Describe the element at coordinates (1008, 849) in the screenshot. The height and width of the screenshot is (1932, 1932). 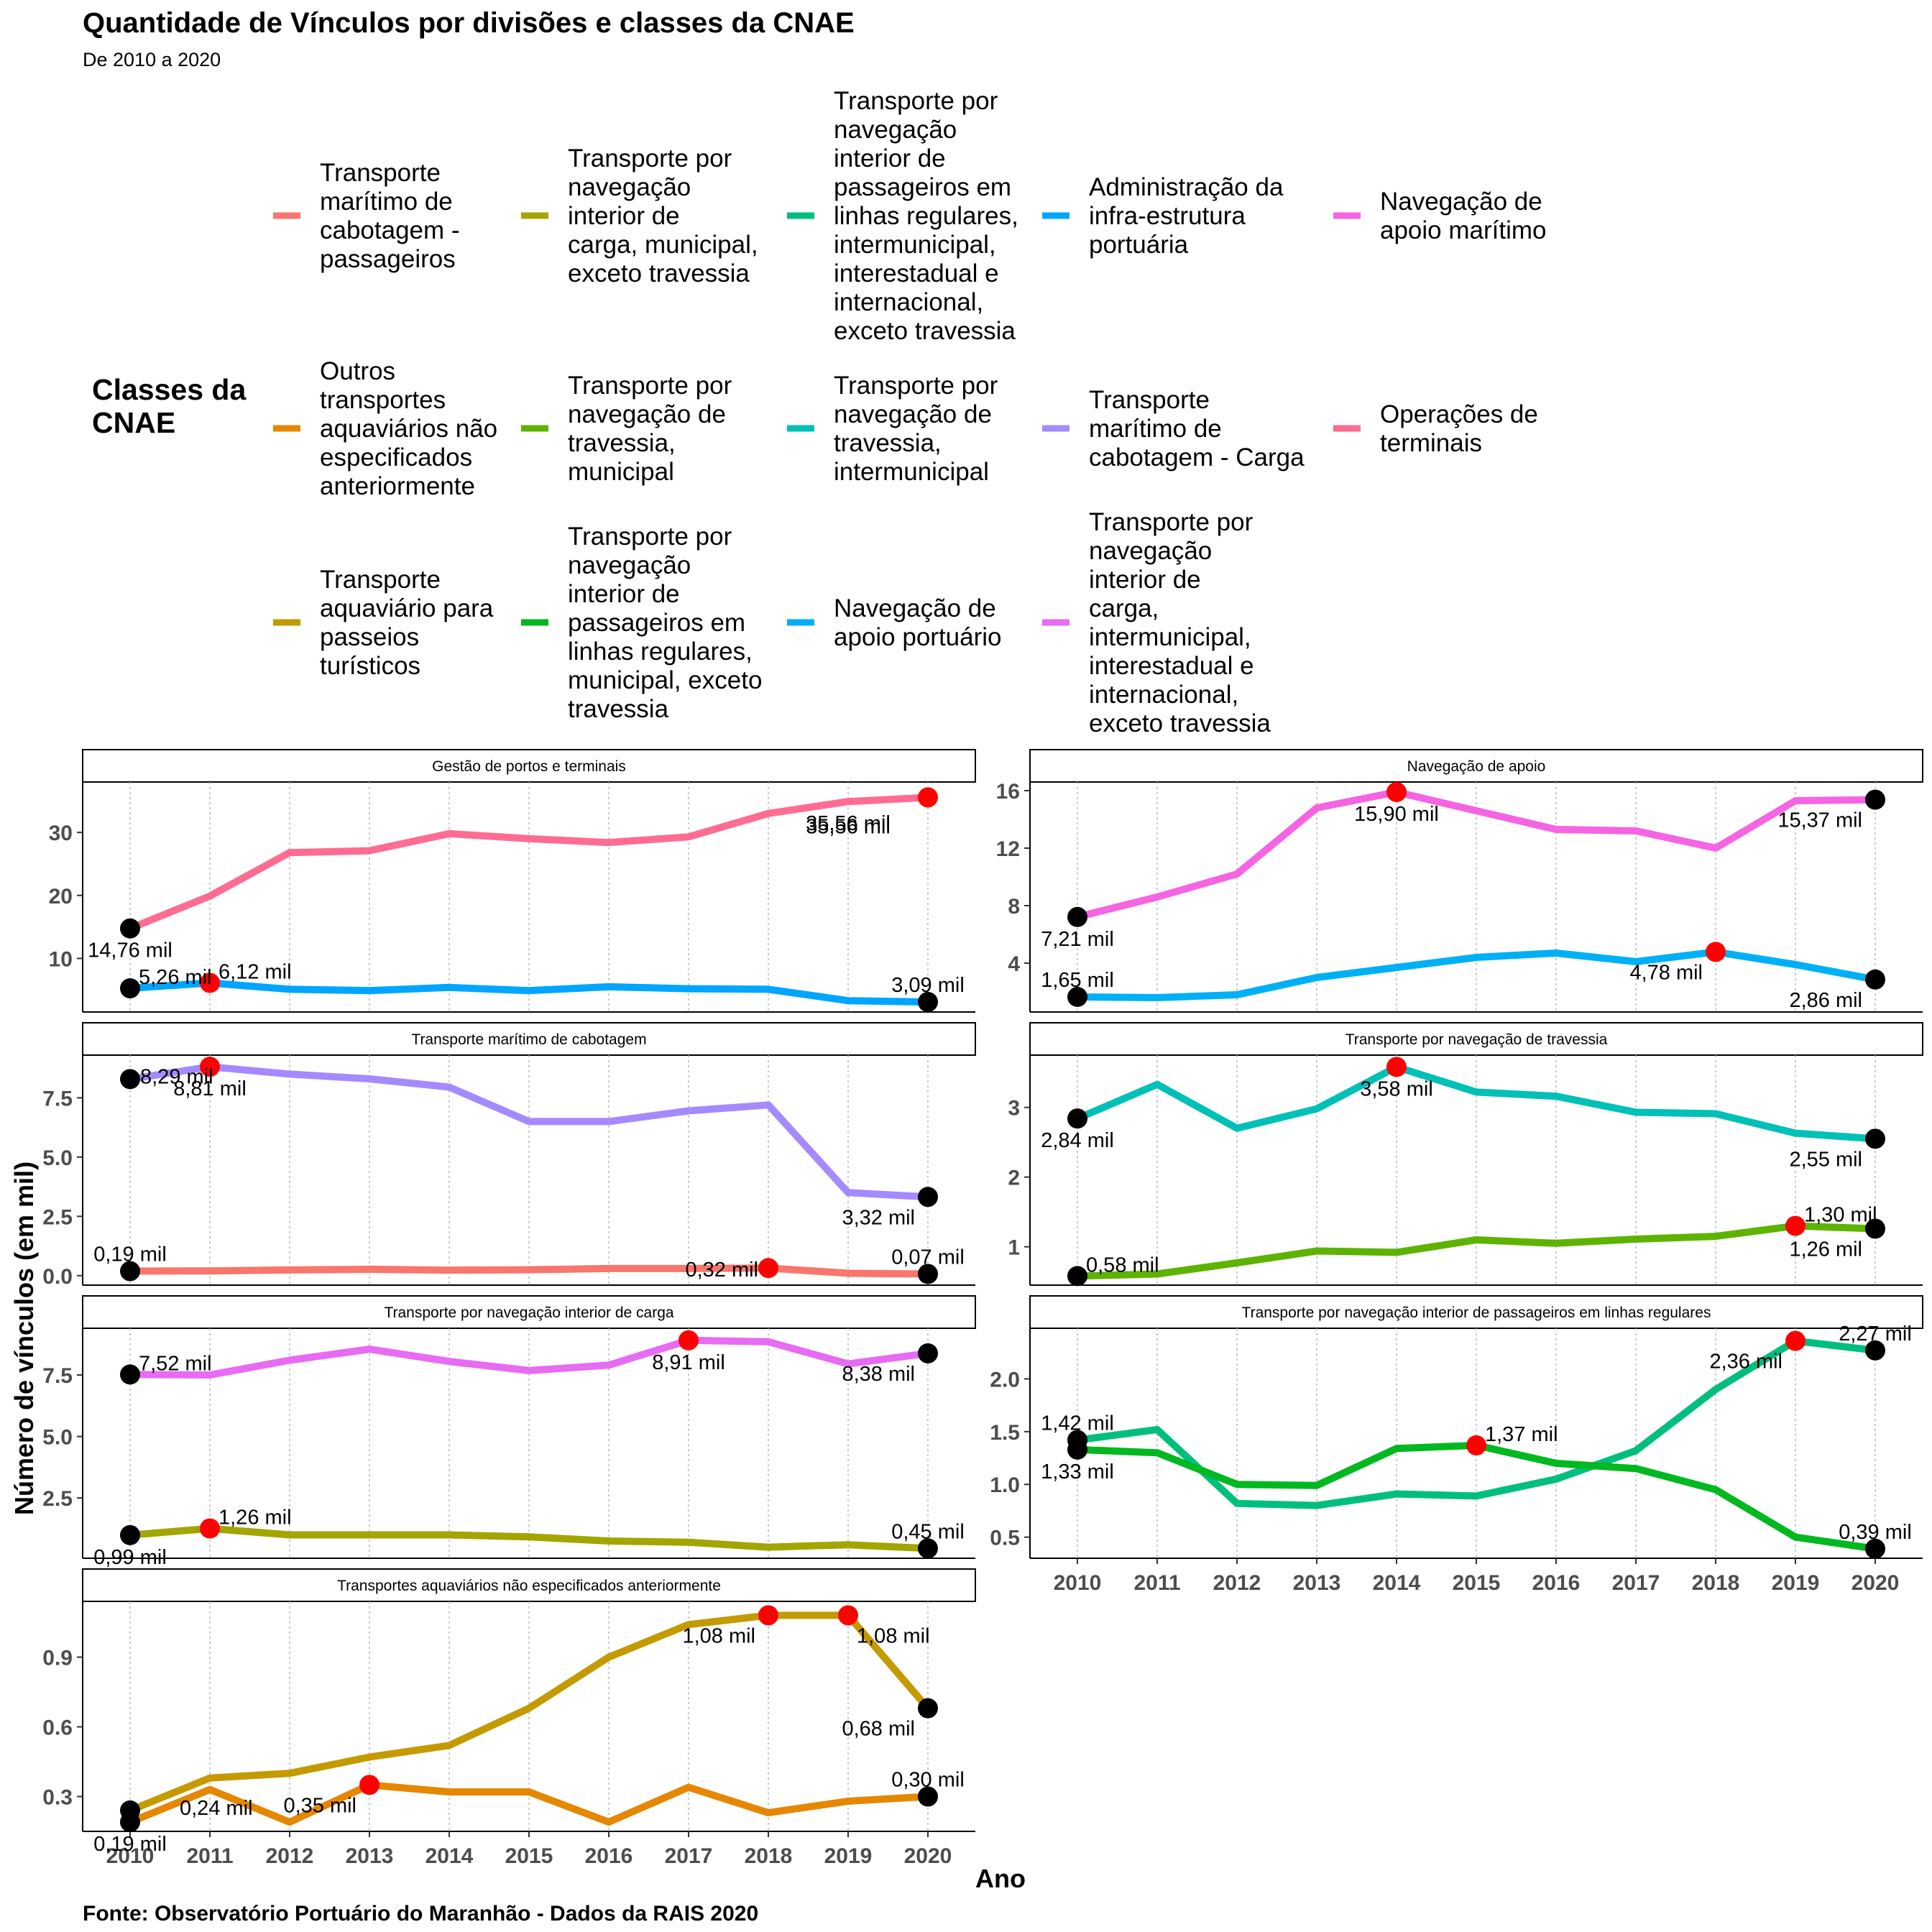
I see `y-tick-label: 12` at that location.